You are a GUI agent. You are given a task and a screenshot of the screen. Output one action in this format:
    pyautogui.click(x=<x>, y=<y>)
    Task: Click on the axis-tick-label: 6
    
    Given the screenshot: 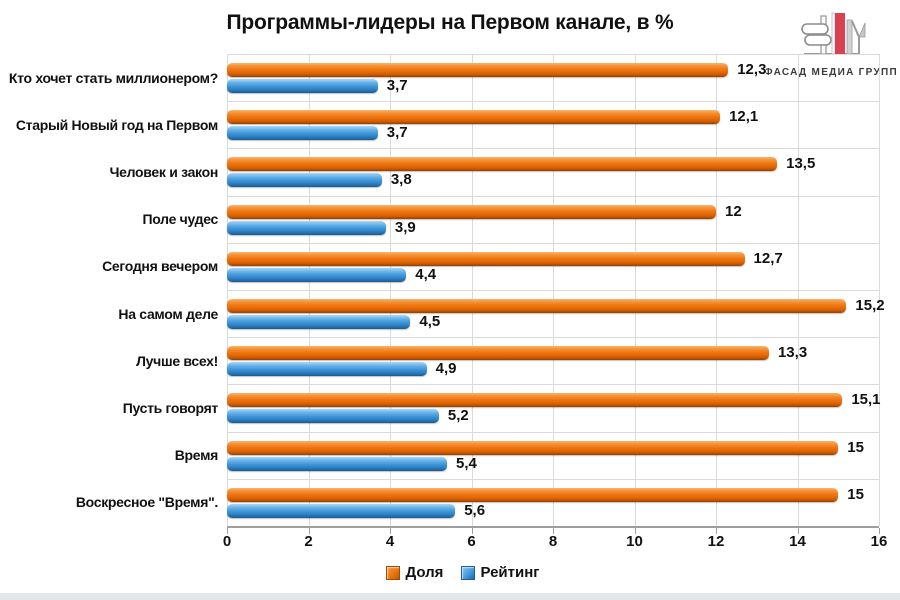 What is the action you would take?
    pyautogui.click(x=471, y=541)
    